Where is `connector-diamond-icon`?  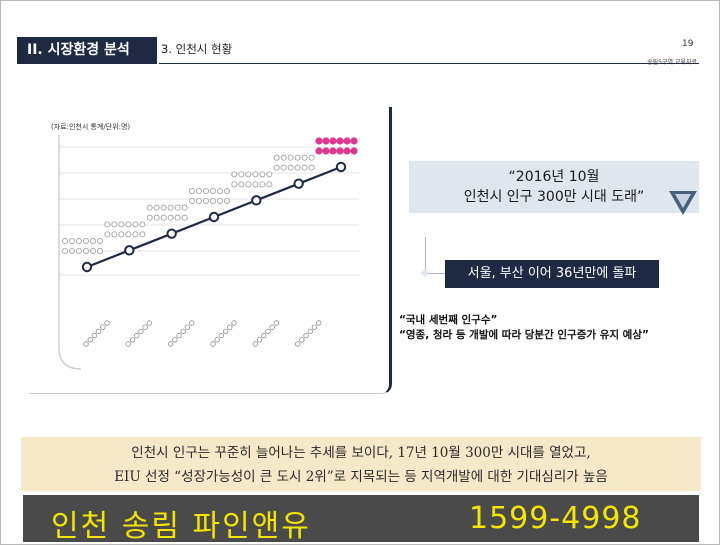
connector-diamond-icon is located at coordinates (425, 273).